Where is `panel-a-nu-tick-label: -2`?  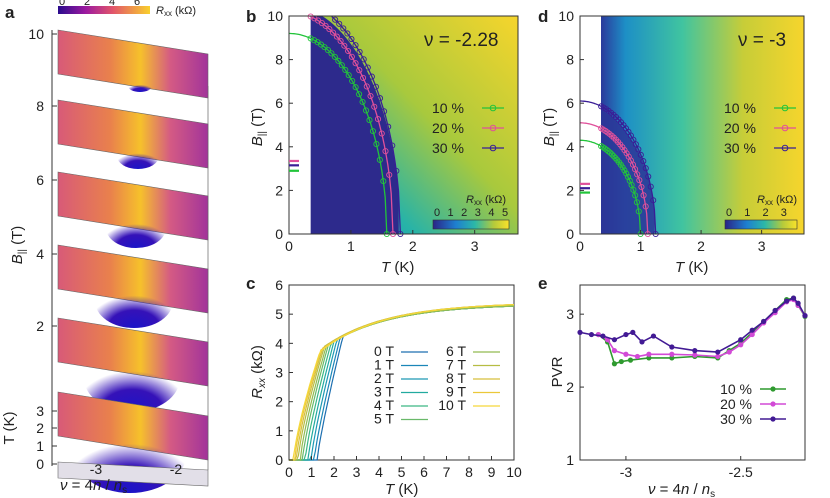
panel-a-nu-tick-label: -2 is located at coordinates (176, 469).